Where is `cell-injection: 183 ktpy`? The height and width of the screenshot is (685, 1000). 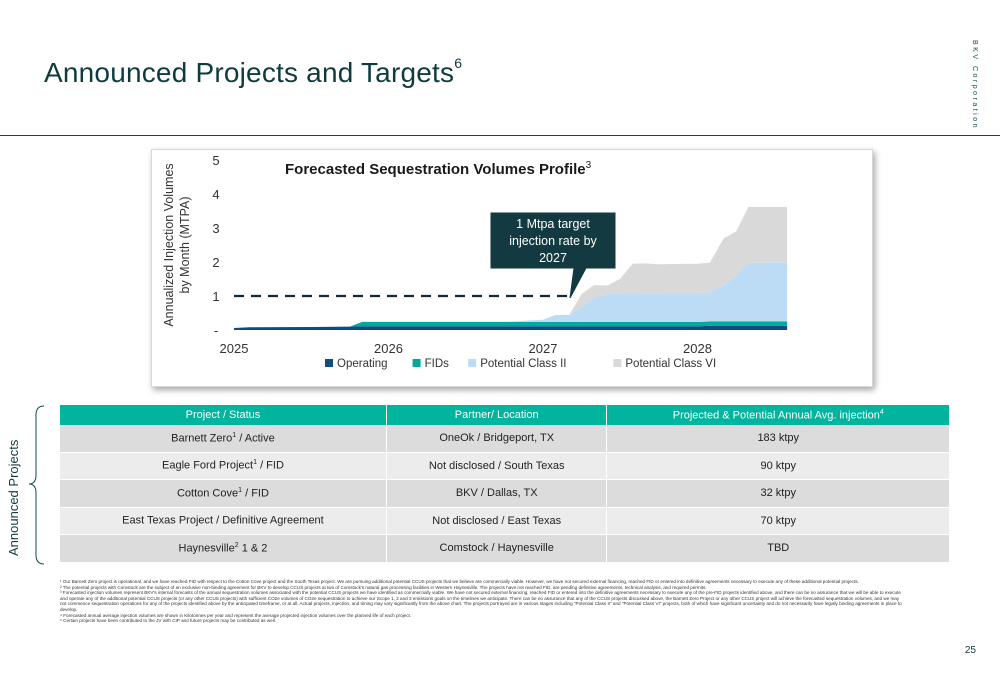 cell-injection: 183 ktpy is located at coordinates (778, 439).